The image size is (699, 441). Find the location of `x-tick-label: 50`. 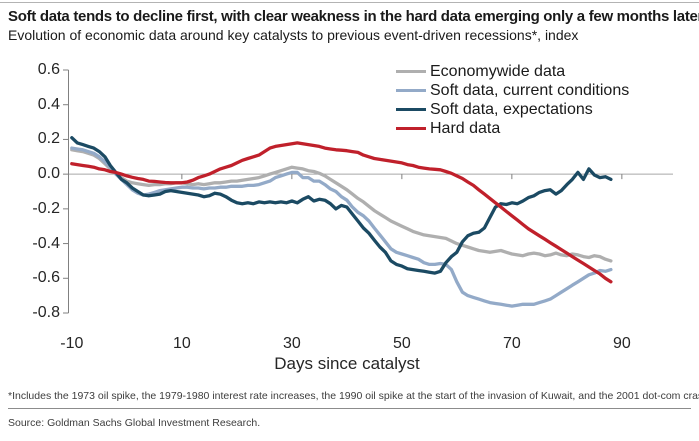

x-tick-label: 50 is located at coordinates (401, 343).